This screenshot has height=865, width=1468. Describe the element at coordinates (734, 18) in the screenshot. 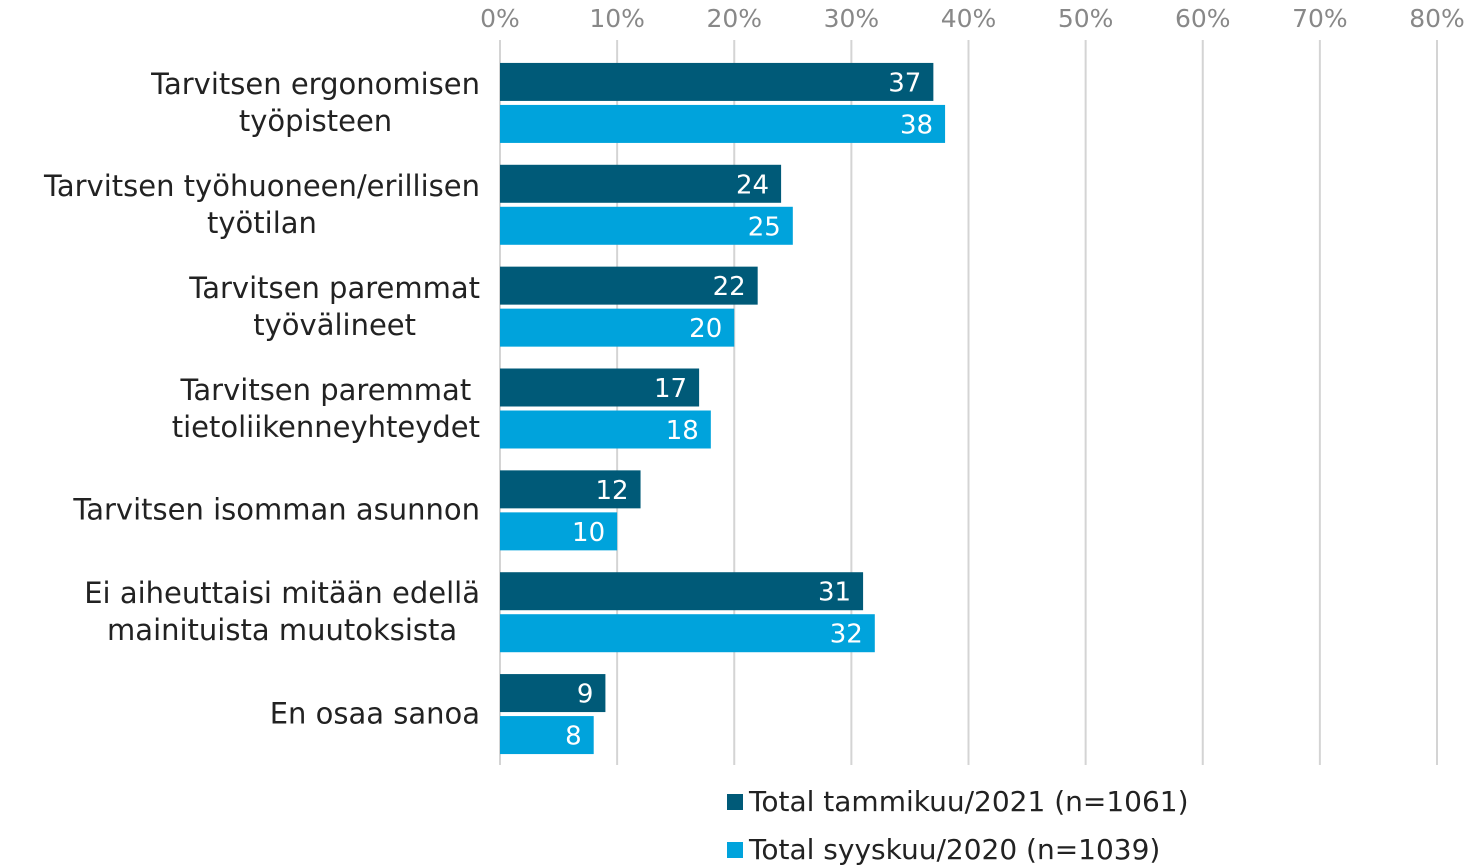

I see `x-tick-label: 20%` at that location.